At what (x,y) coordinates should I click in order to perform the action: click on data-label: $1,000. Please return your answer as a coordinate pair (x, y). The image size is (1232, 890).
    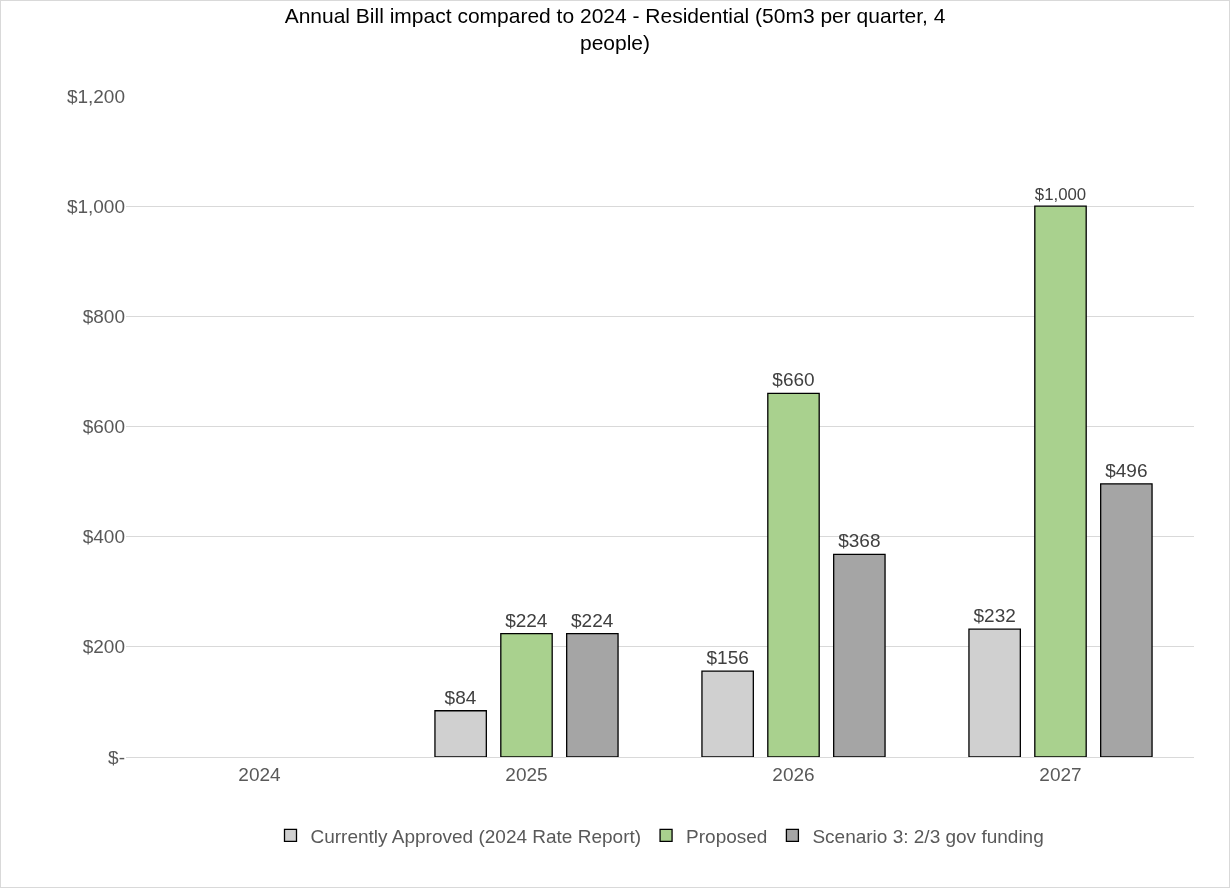
    Looking at the image, I should click on (1060, 194).